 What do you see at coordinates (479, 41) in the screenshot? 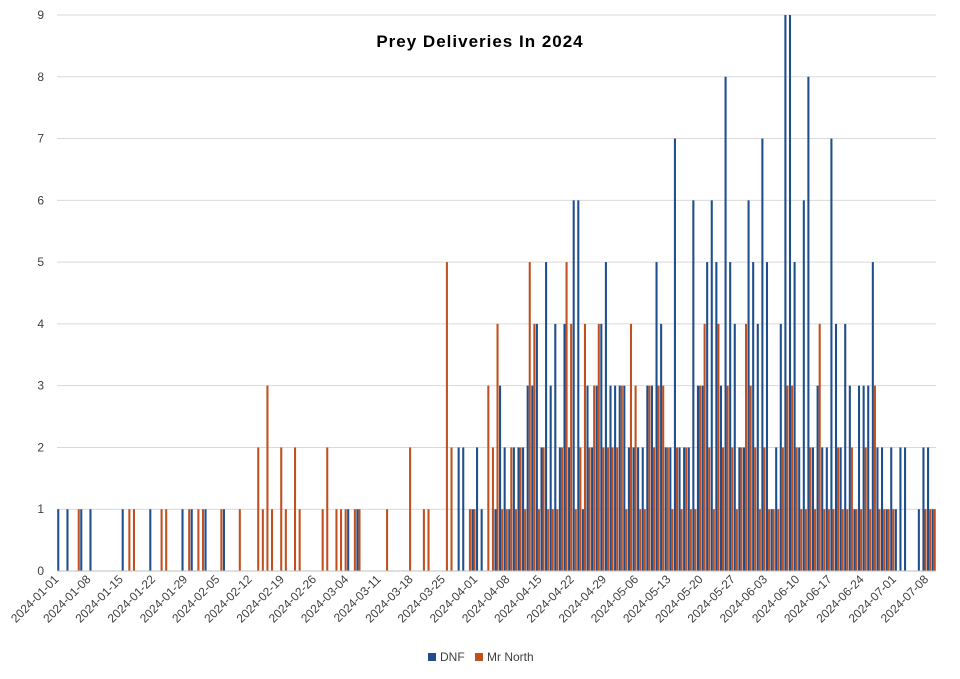
I see `chart-title: Prey Deliveries In 2024` at bounding box center [479, 41].